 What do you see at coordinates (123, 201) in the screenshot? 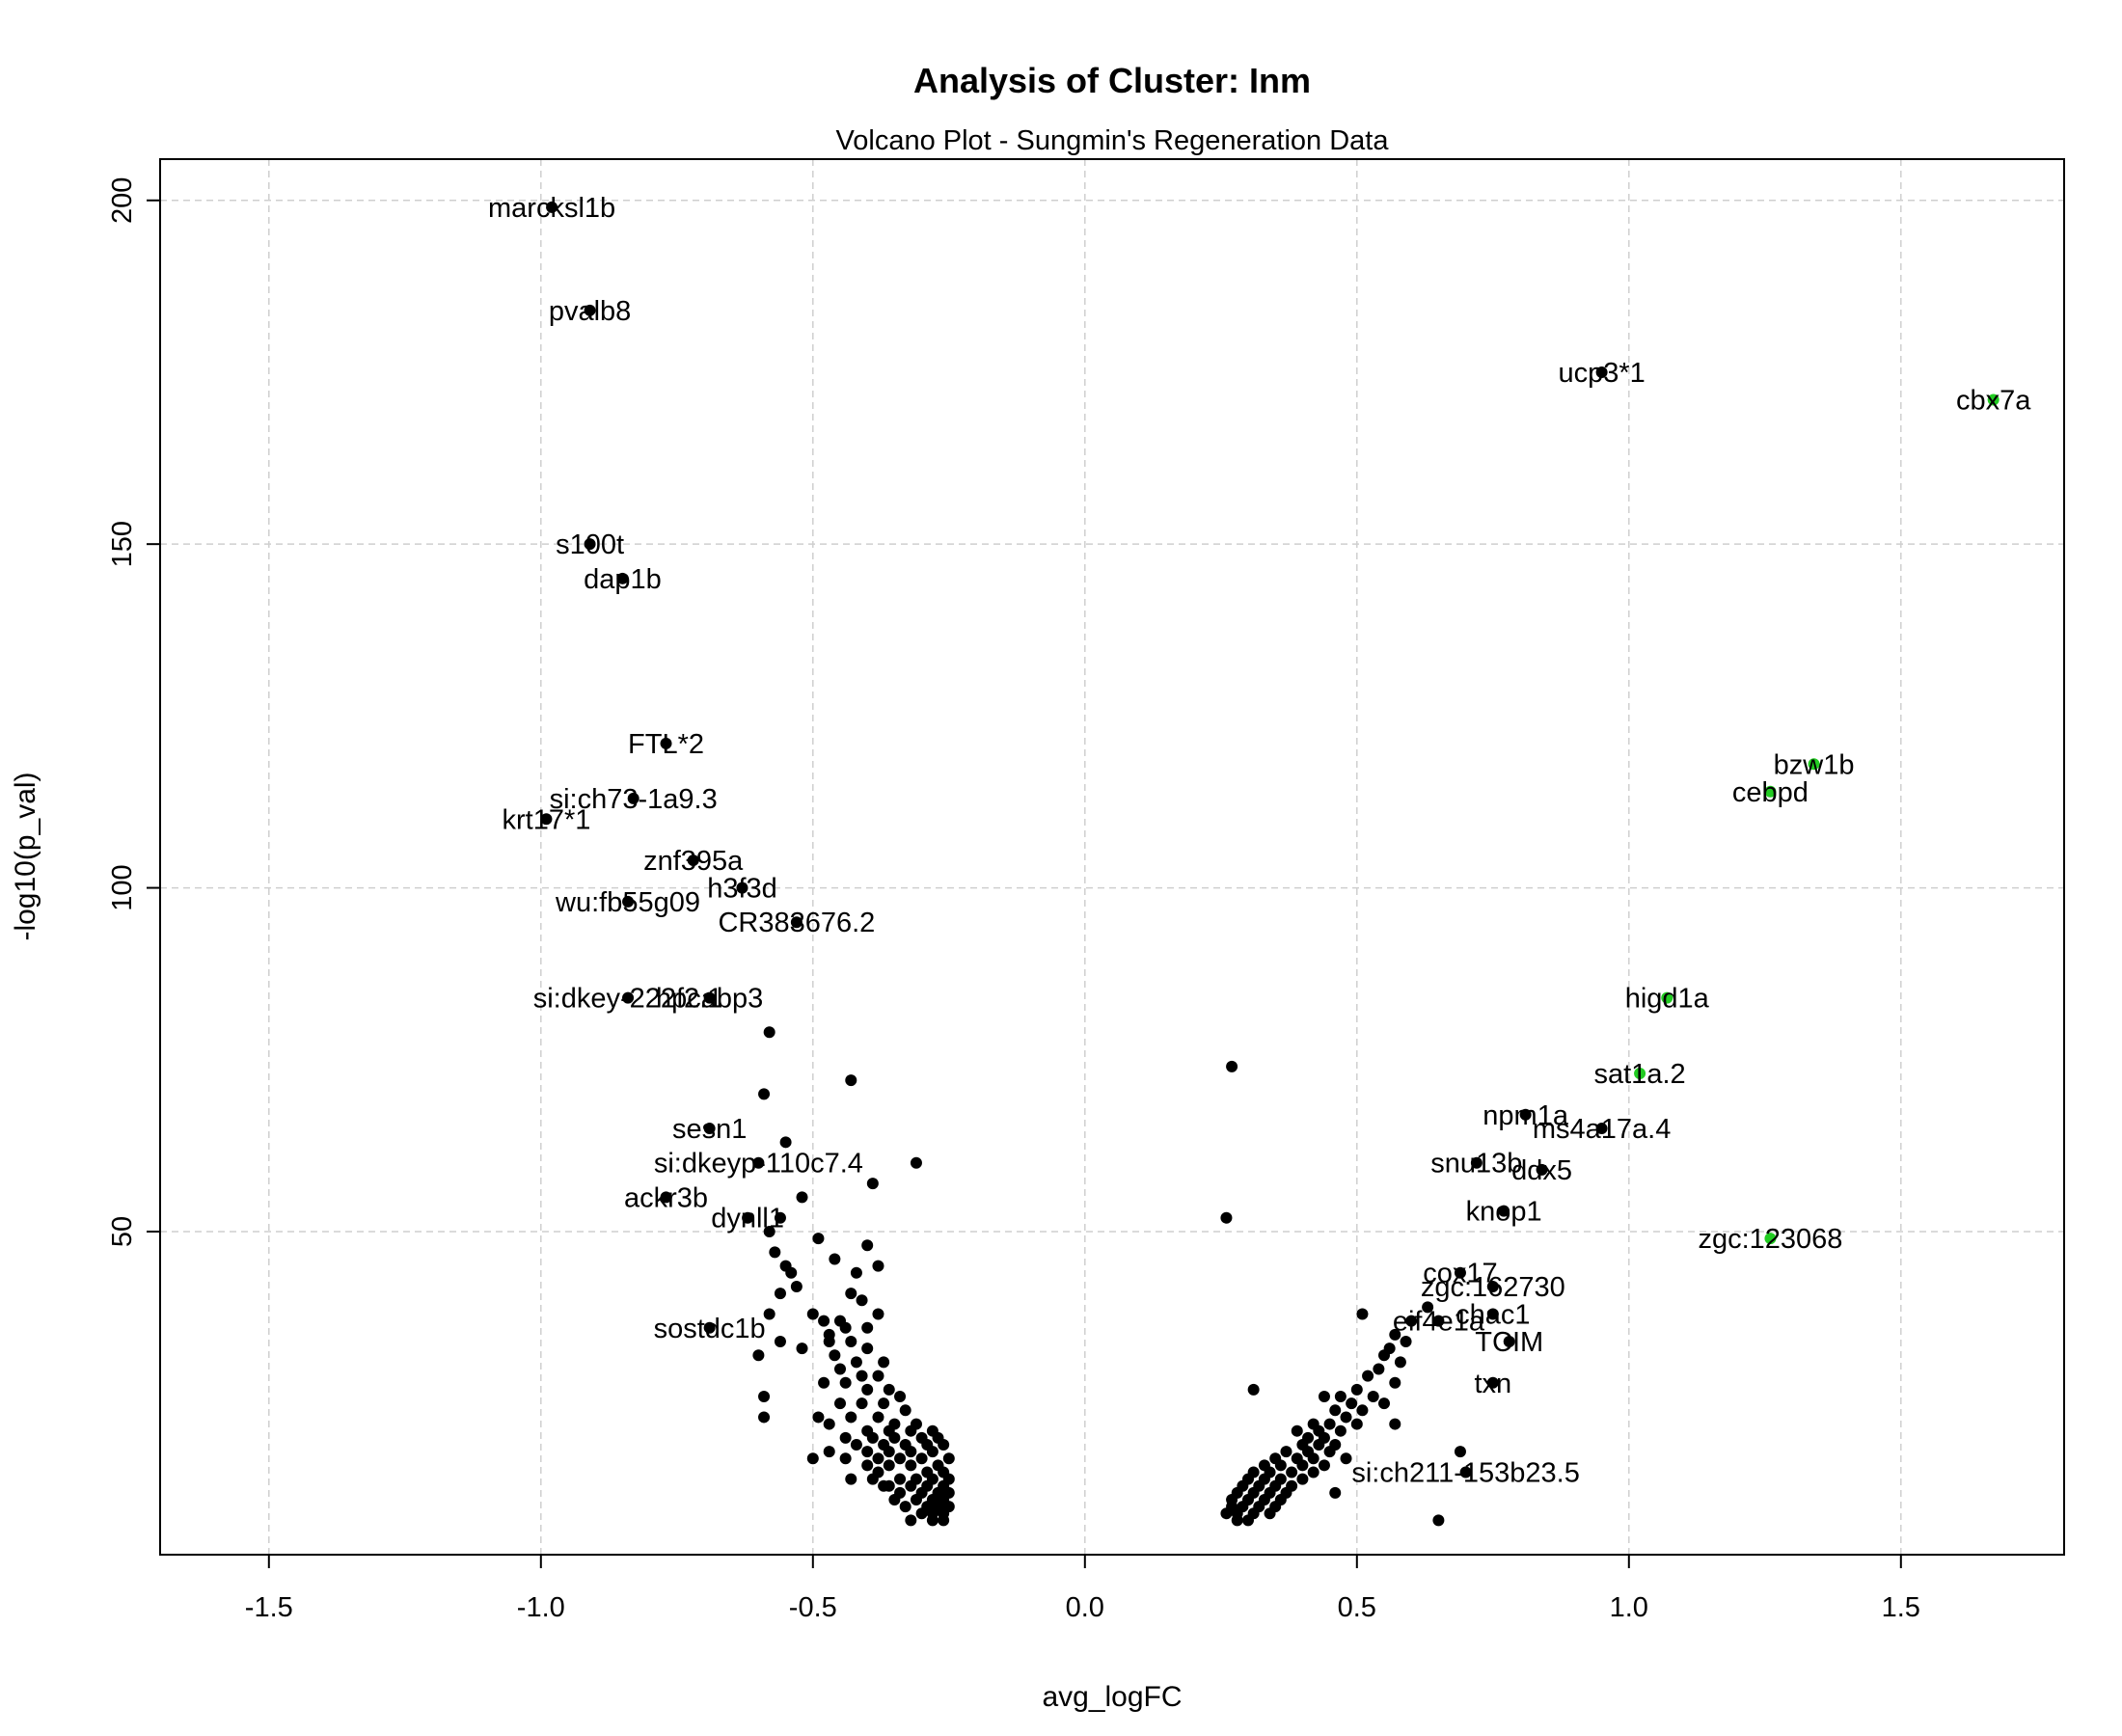
I see `y-tick-label: 200` at bounding box center [123, 201].